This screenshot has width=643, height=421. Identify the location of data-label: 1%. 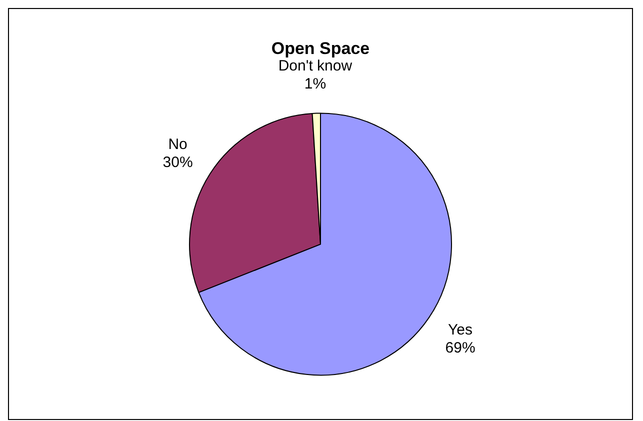
(315, 83).